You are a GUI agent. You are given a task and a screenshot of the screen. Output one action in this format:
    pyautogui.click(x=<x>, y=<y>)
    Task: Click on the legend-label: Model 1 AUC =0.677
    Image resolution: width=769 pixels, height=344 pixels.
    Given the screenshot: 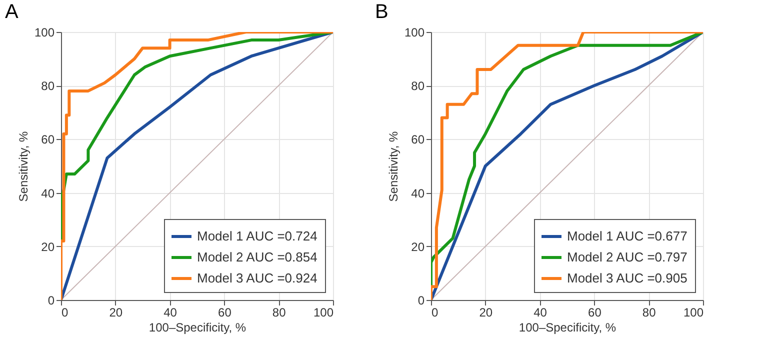 What is the action you would take?
    pyautogui.click(x=627, y=236)
    